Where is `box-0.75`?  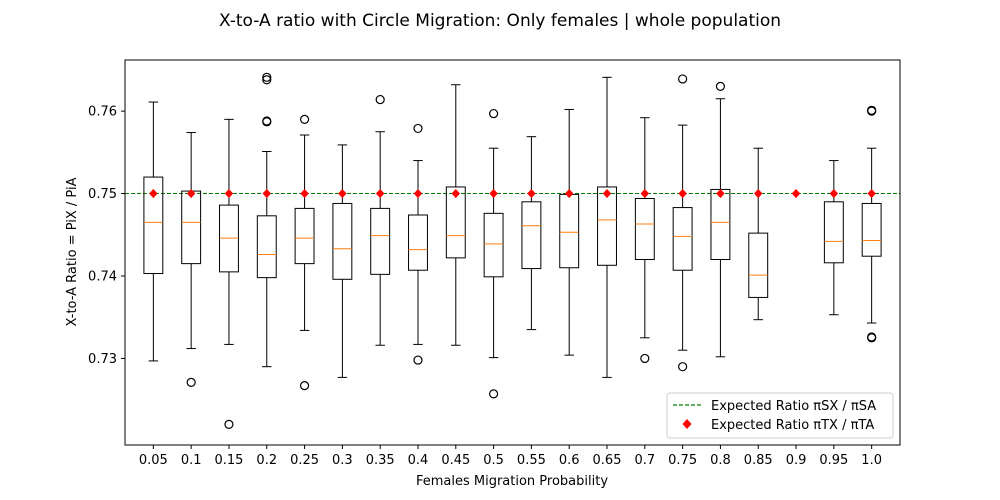 box-0.75 is located at coordinates (682, 223).